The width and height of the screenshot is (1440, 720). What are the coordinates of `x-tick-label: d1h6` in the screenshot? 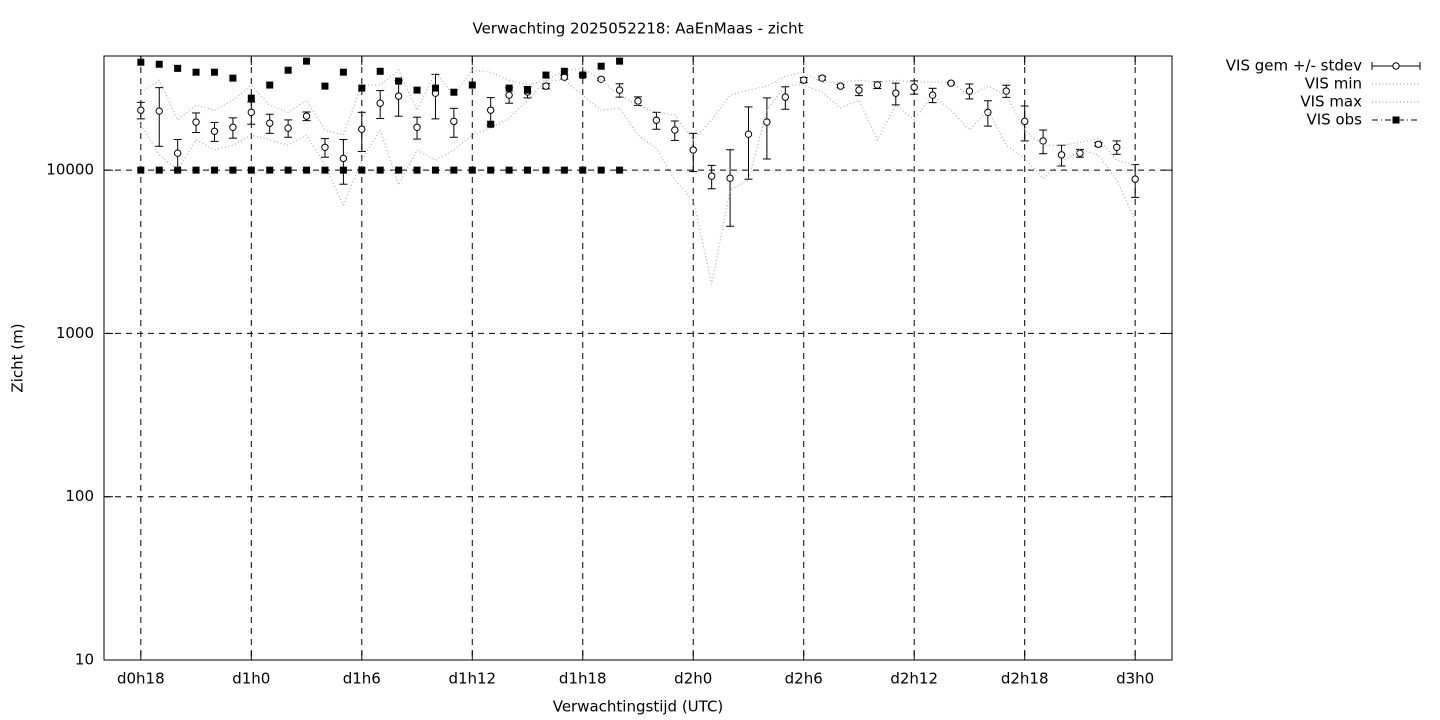 It's located at (362, 679).